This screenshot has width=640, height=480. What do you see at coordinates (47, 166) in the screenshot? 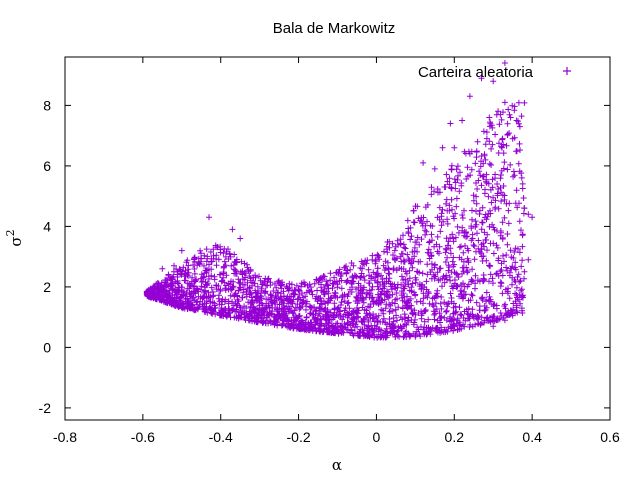
I see `y-tick-label: 6` at bounding box center [47, 166].